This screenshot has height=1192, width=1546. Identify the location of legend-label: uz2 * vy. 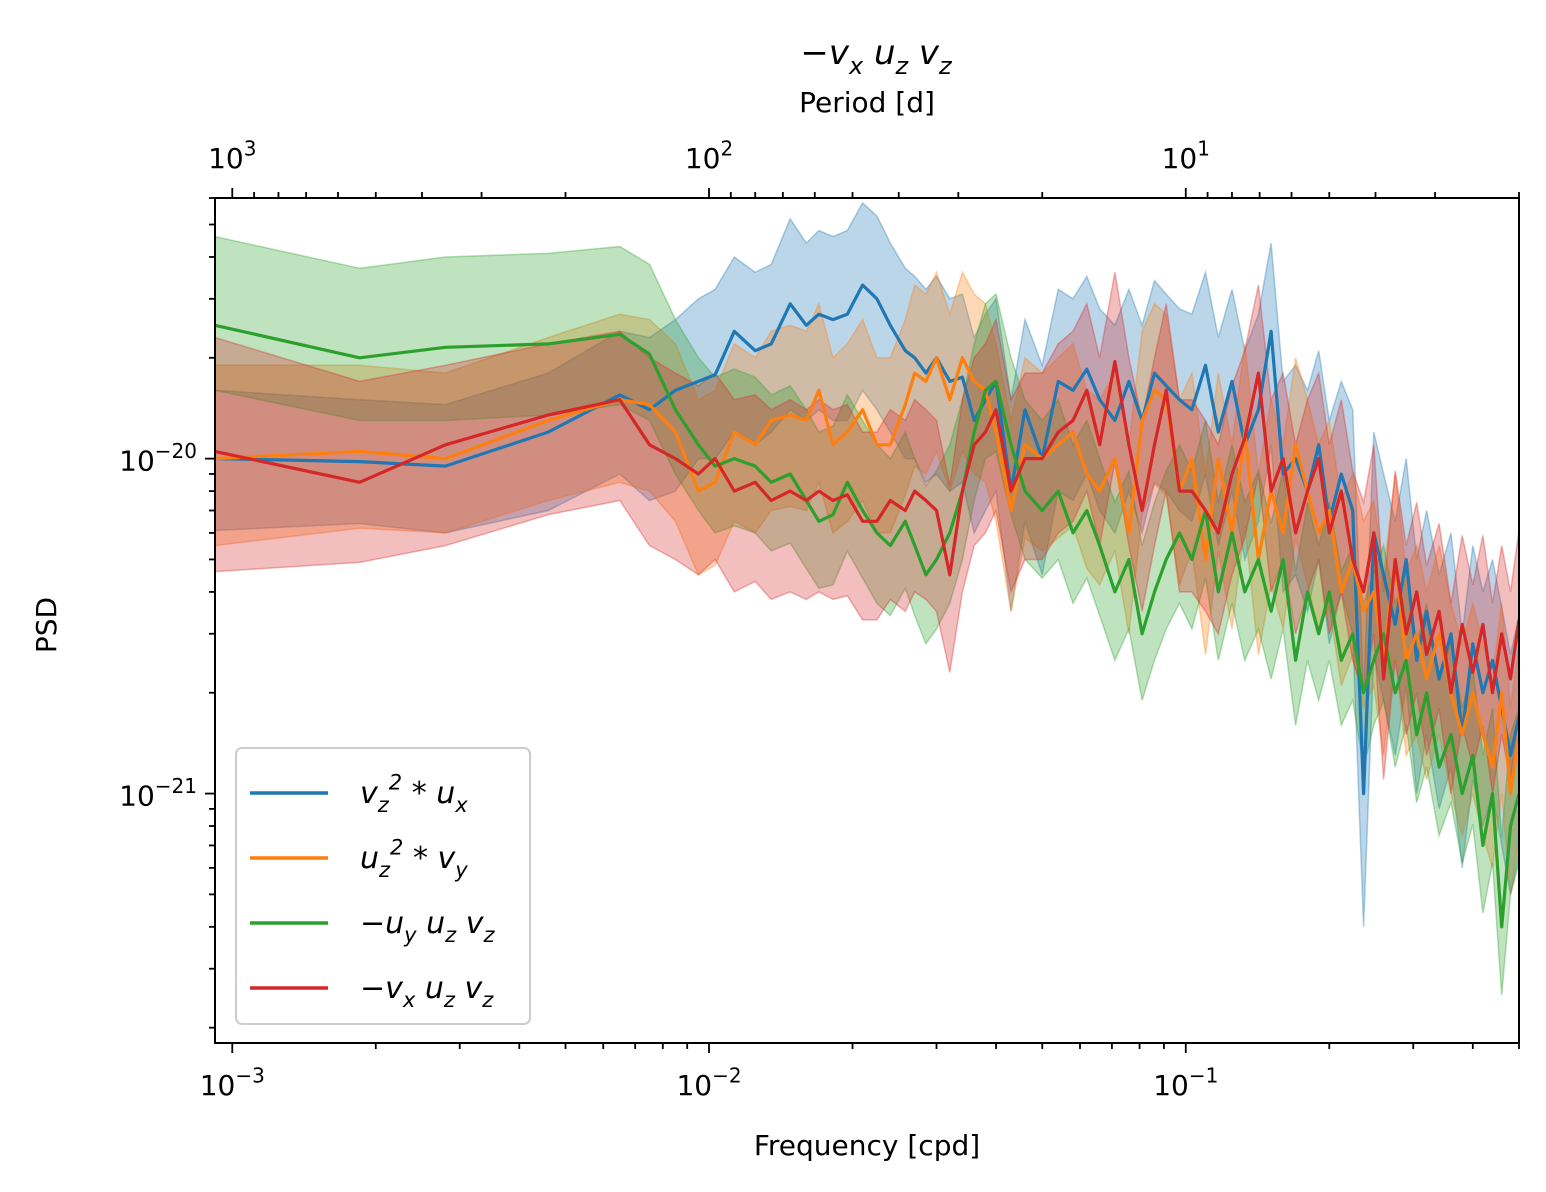
(414, 859).